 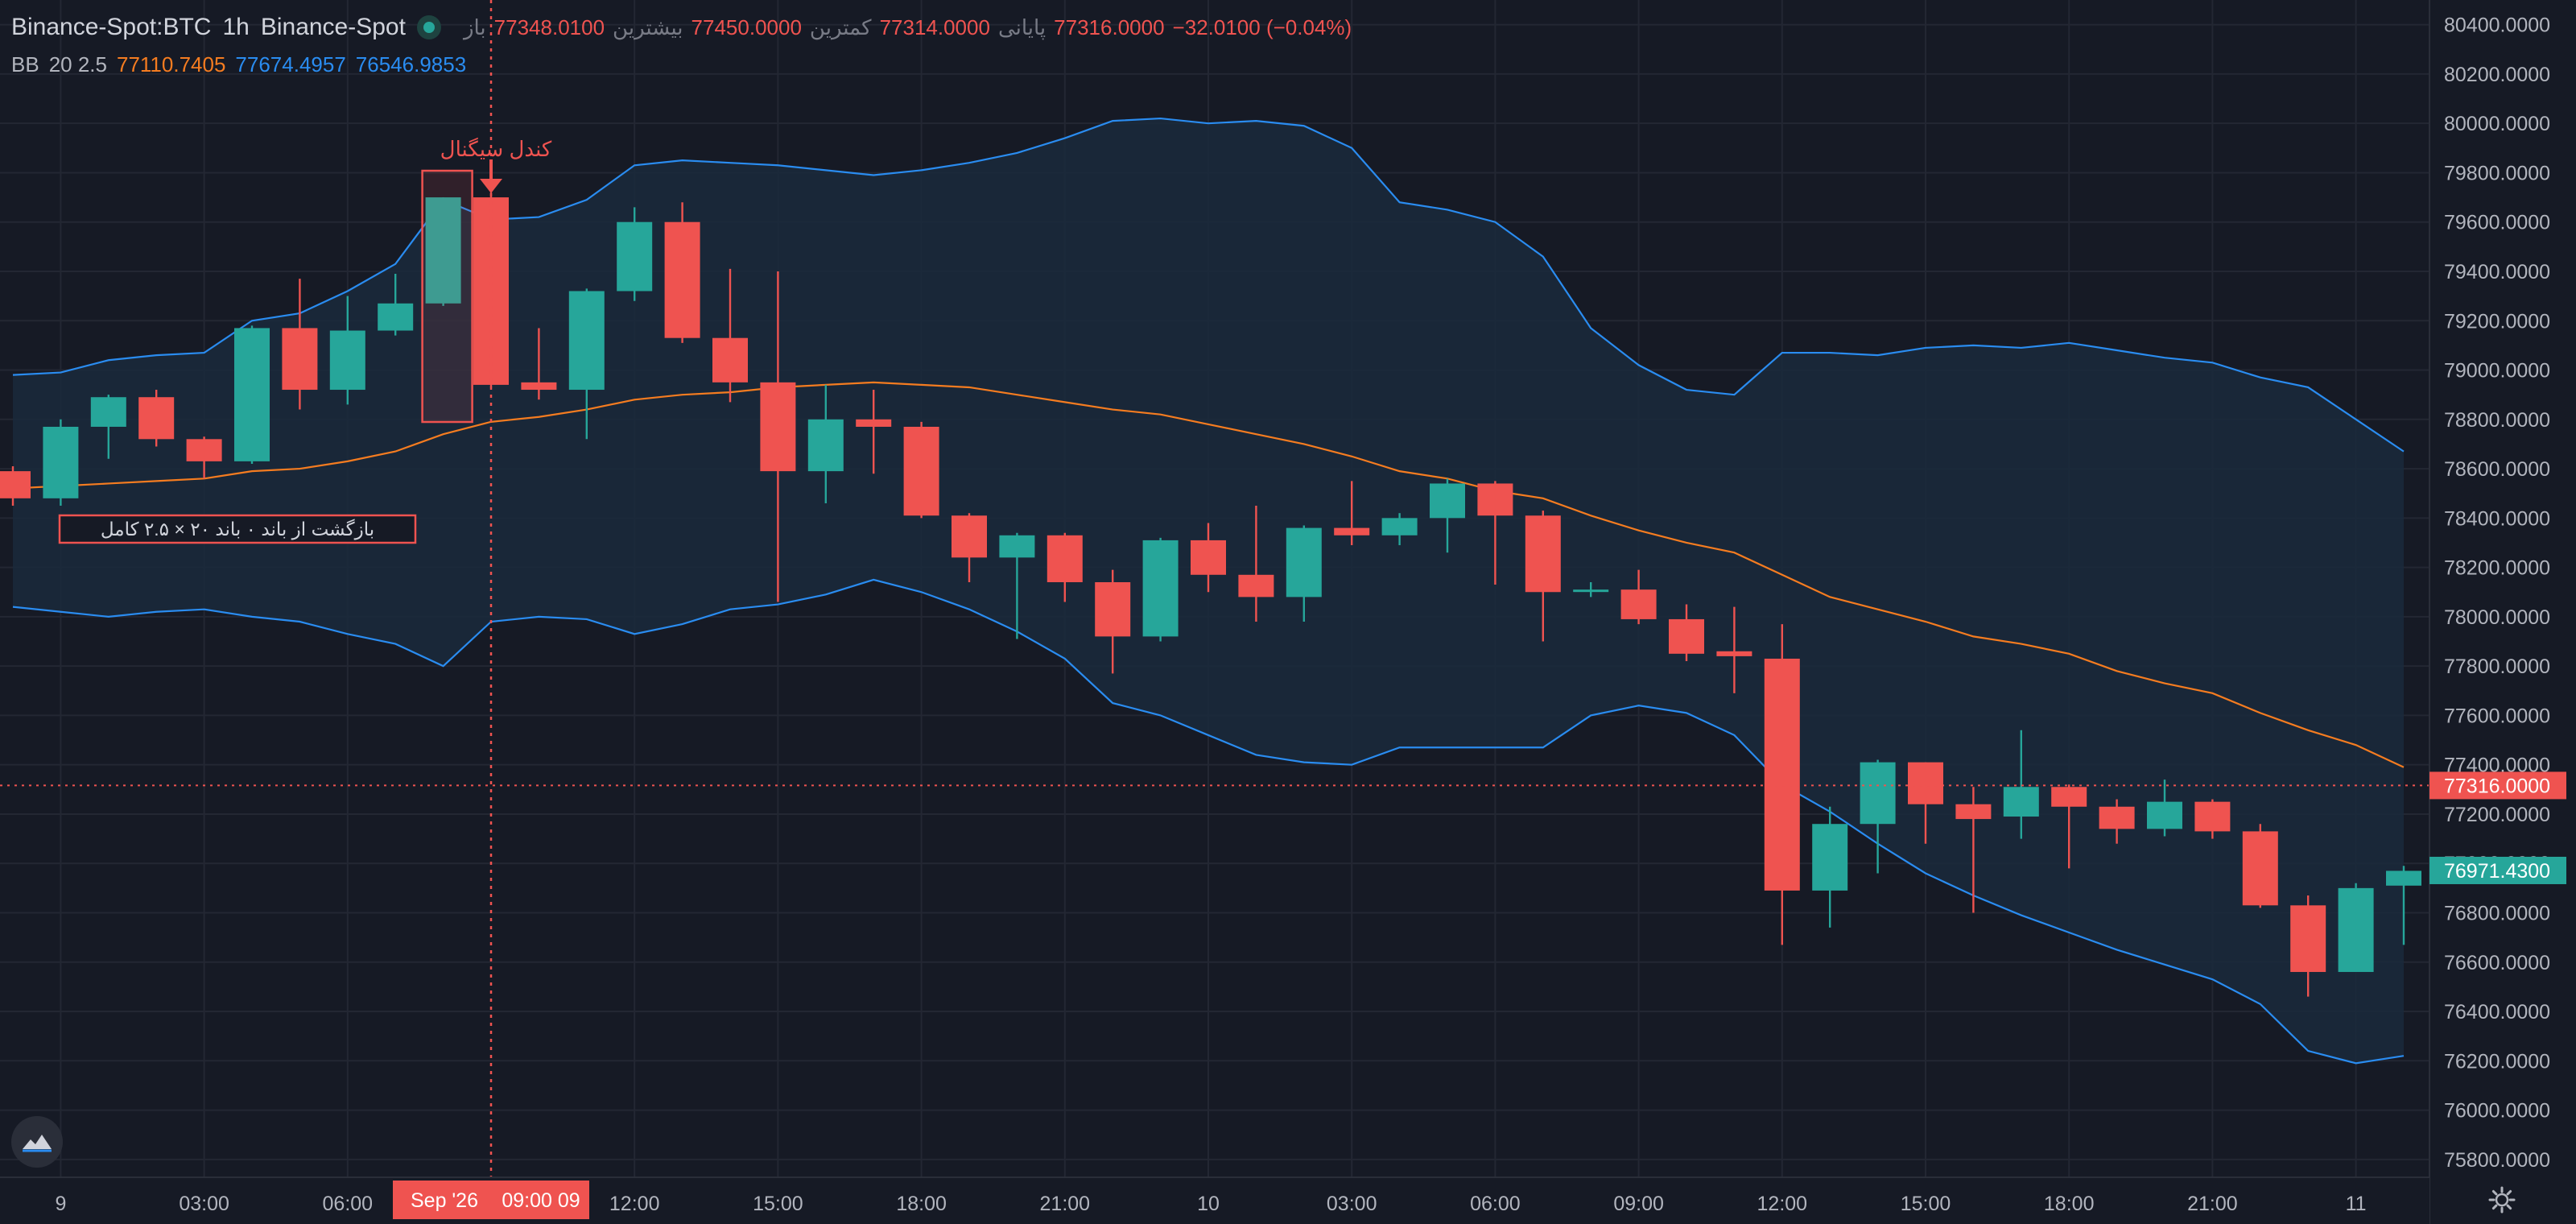 I want to click on last-price-badge-bg, so click(x=2497, y=870).